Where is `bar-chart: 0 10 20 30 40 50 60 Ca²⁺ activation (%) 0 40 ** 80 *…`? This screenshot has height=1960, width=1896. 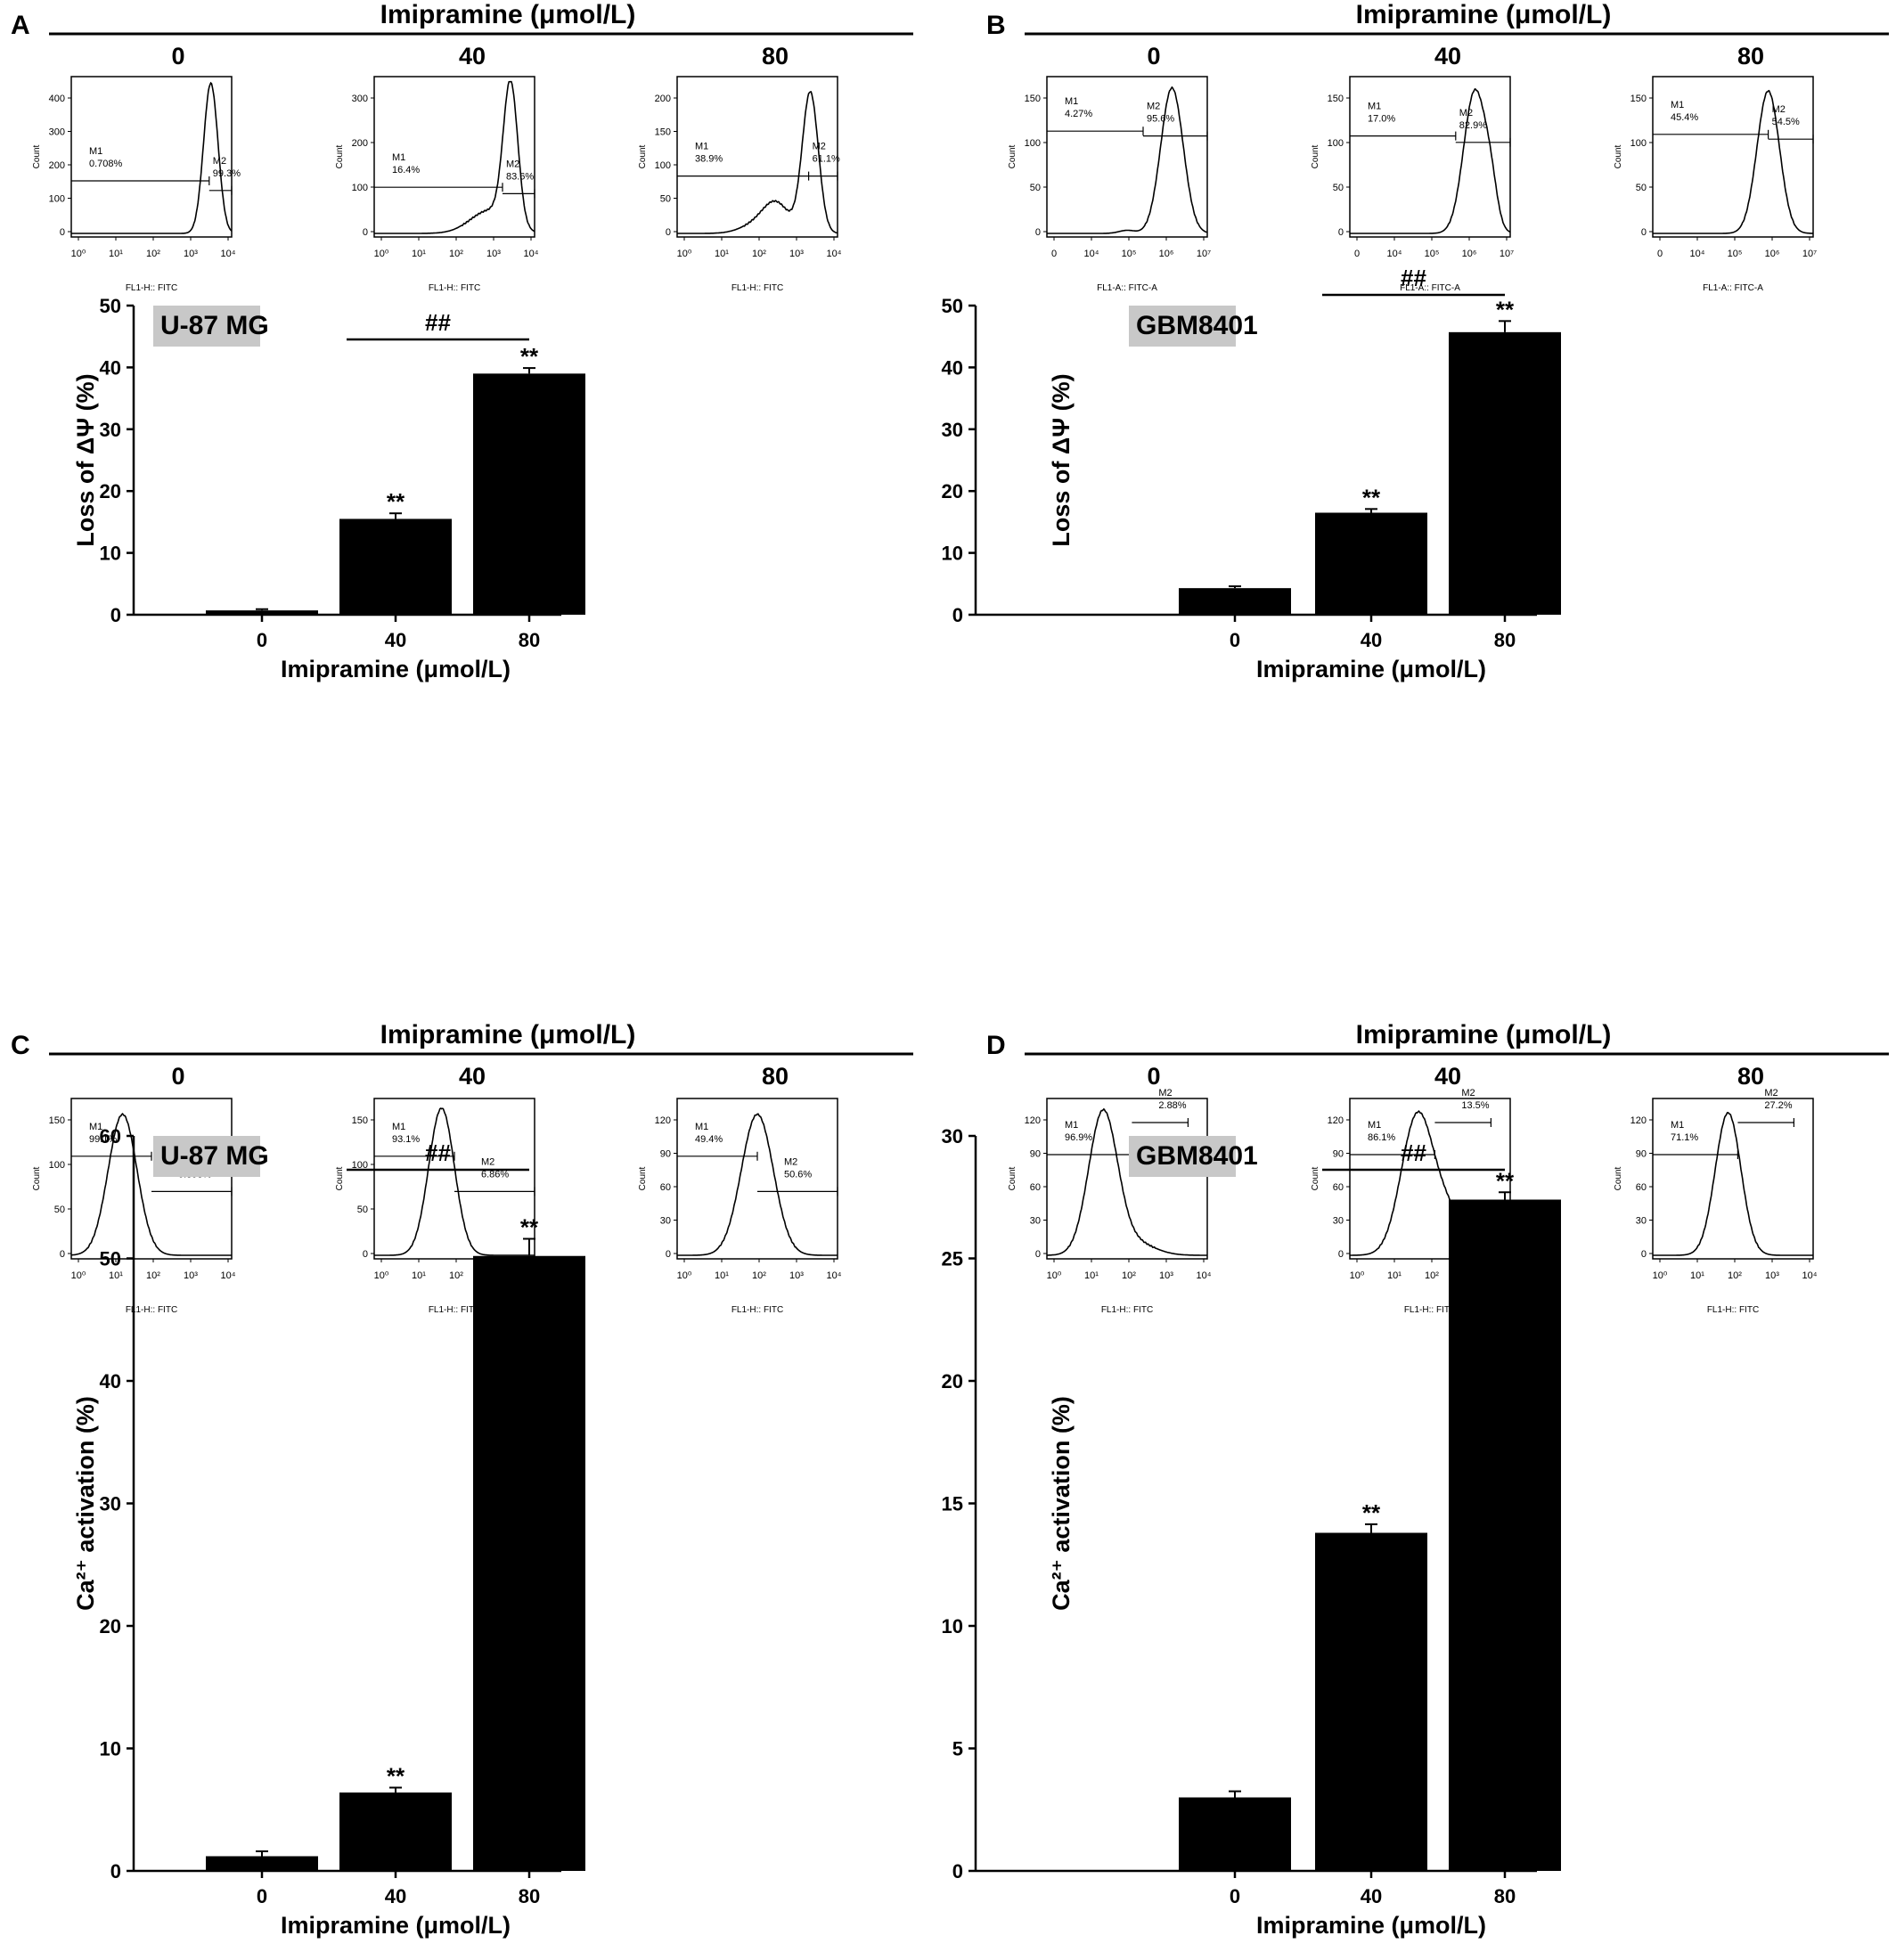
bar-chart: 0 10 20 30 40 50 60 Ca²⁺ activation (%) 0 40 ** 80 *… is located at coordinates (329, 1532).